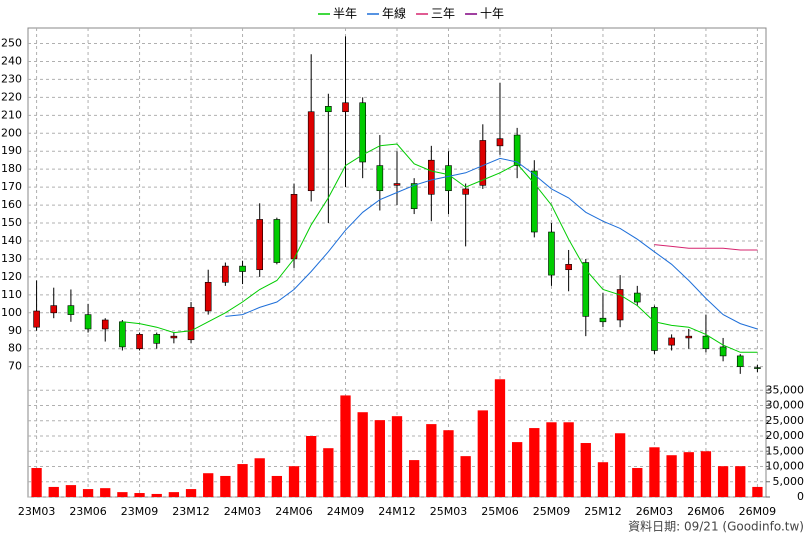 This screenshot has width=808, height=540. What do you see at coordinates (11, 294) in the screenshot?
I see `y-tick-label: 110` at bounding box center [11, 294].